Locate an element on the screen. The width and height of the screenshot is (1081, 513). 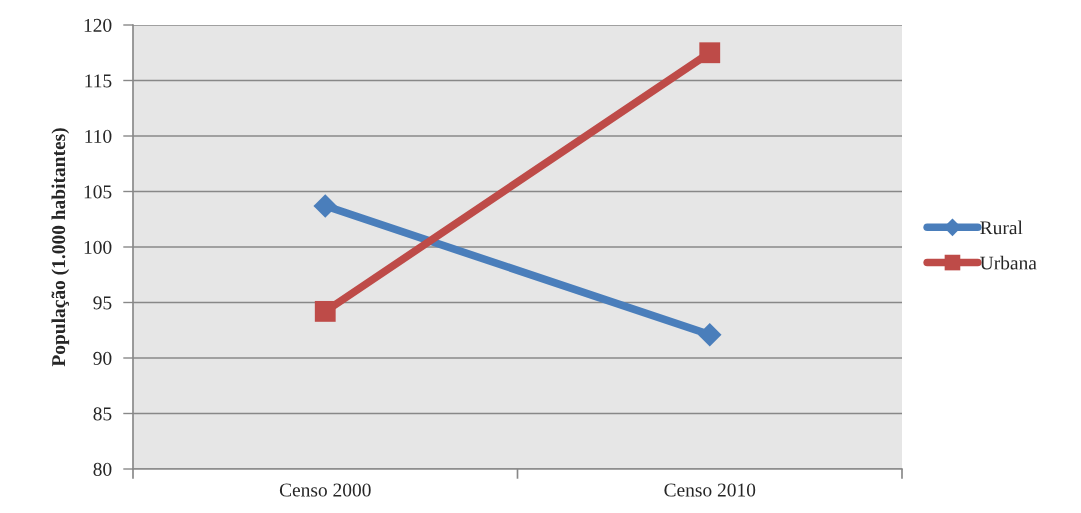
y-tick-label: 120 is located at coordinates (98, 25).